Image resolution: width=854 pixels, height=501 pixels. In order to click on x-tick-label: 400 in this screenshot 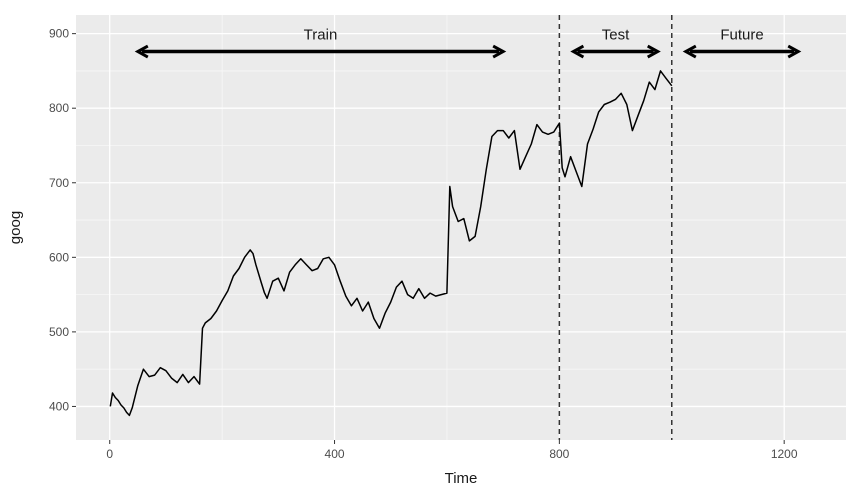, I will do `click(335, 454)`.